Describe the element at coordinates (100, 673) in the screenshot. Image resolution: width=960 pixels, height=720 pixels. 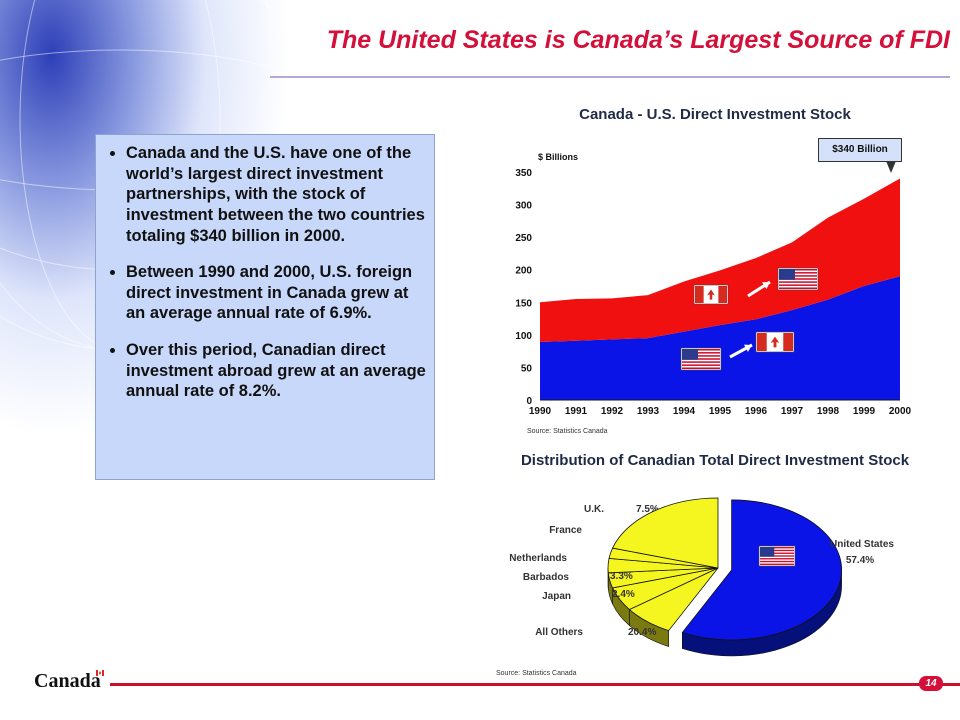
I see `canada-flag-icon` at that location.